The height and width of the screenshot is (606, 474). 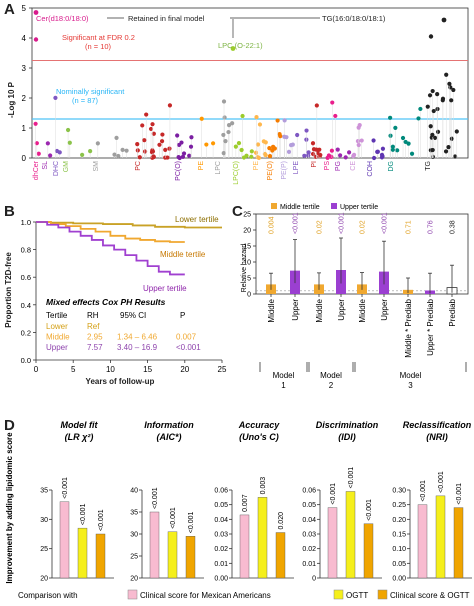 I want to click on chart-ytick-label: 0.25, so click(x=399, y=505).